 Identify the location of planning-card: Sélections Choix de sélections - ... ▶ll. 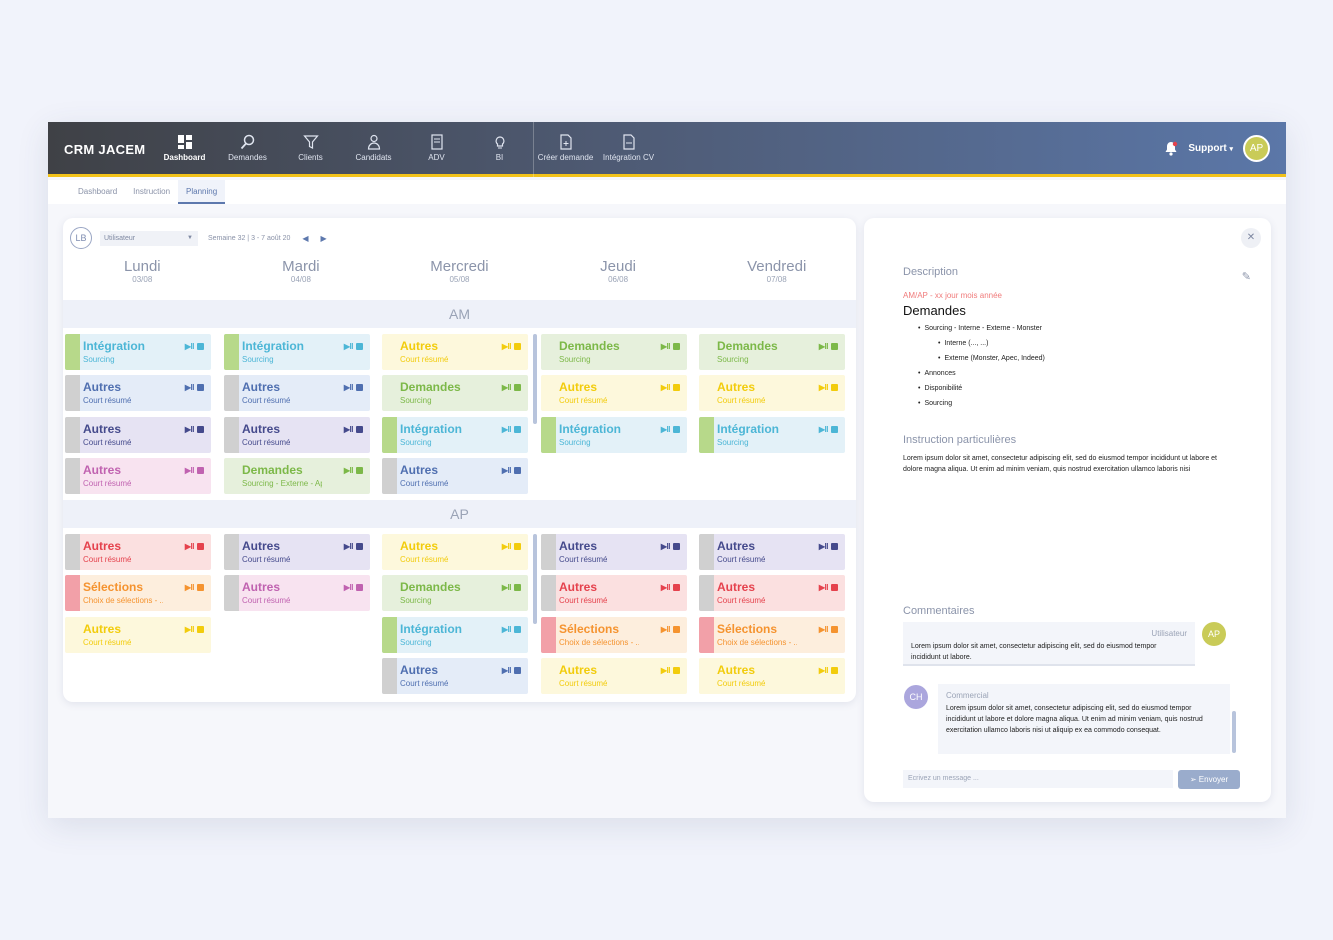
(138, 593).